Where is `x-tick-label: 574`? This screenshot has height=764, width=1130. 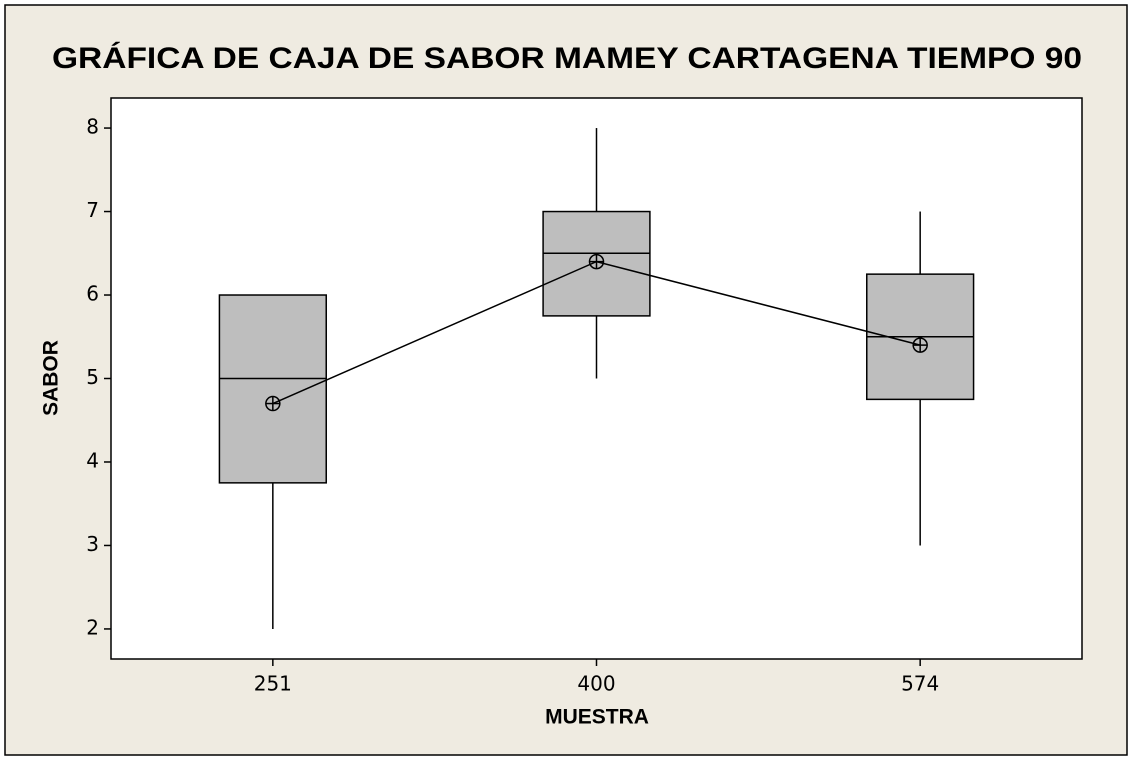
x-tick-label: 574 is located at coordinates (920, 684).